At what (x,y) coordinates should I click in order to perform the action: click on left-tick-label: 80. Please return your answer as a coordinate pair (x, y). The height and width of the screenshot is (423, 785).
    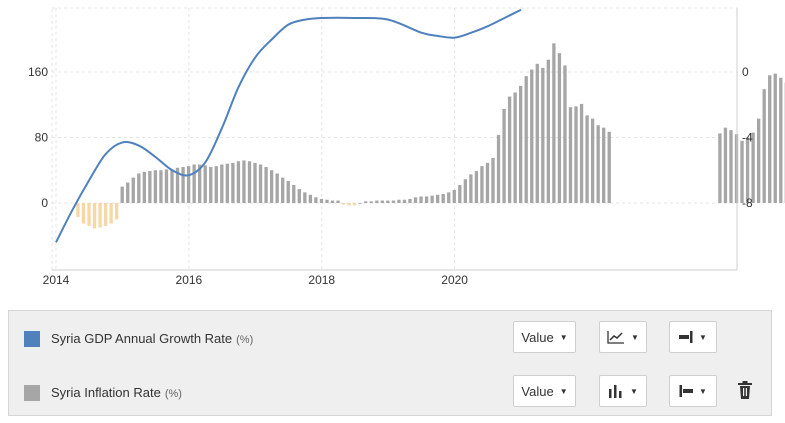
    Looking at the image, I should click on (42, 138).